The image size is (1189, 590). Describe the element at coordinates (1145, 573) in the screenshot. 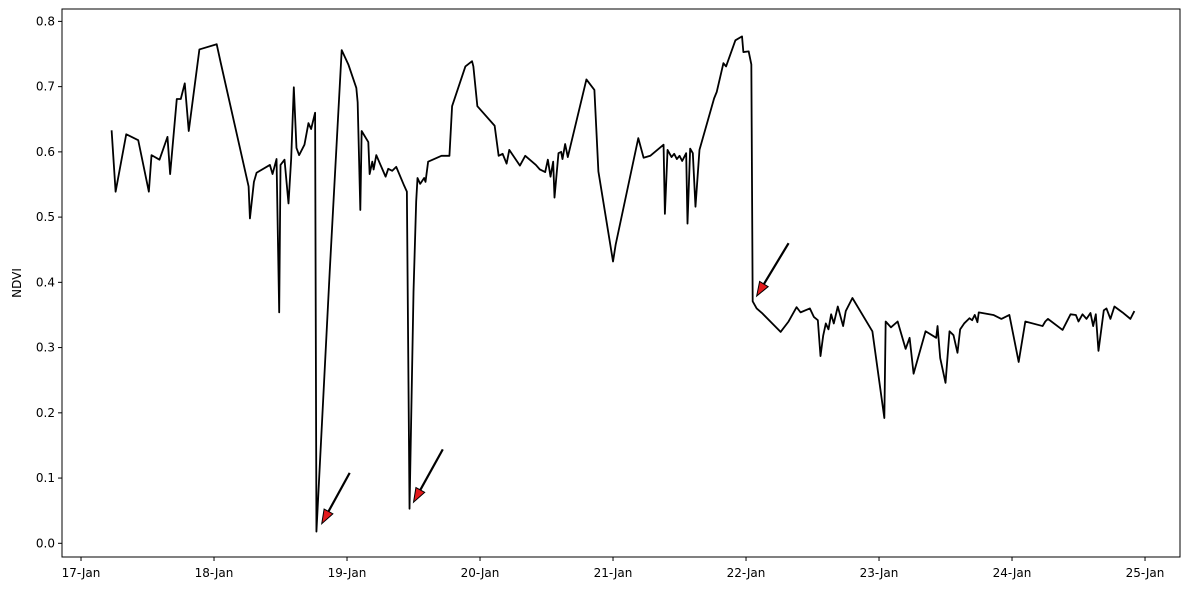

I see `x-tick-label: 25-Jan` at that location.